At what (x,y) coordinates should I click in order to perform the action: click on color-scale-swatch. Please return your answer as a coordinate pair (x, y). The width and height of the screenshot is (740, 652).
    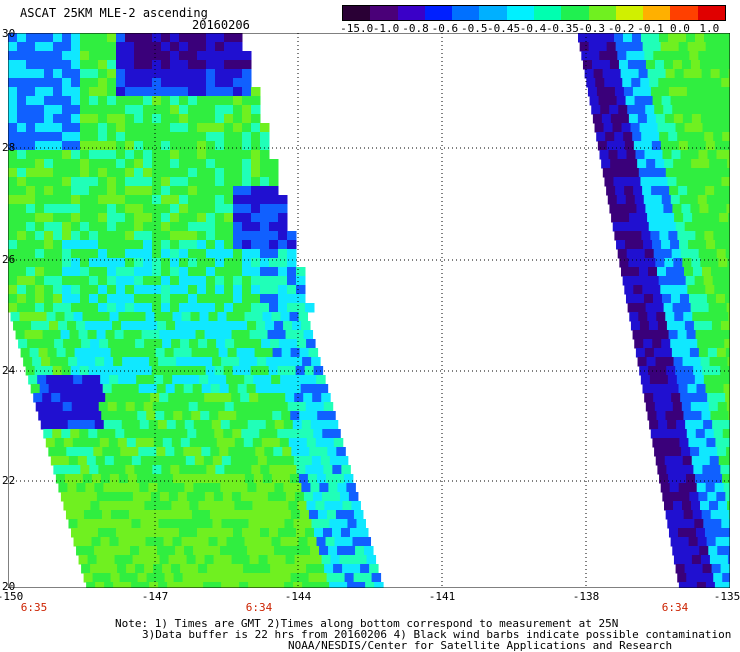
    Looking at the image, I should click on (384, 13).